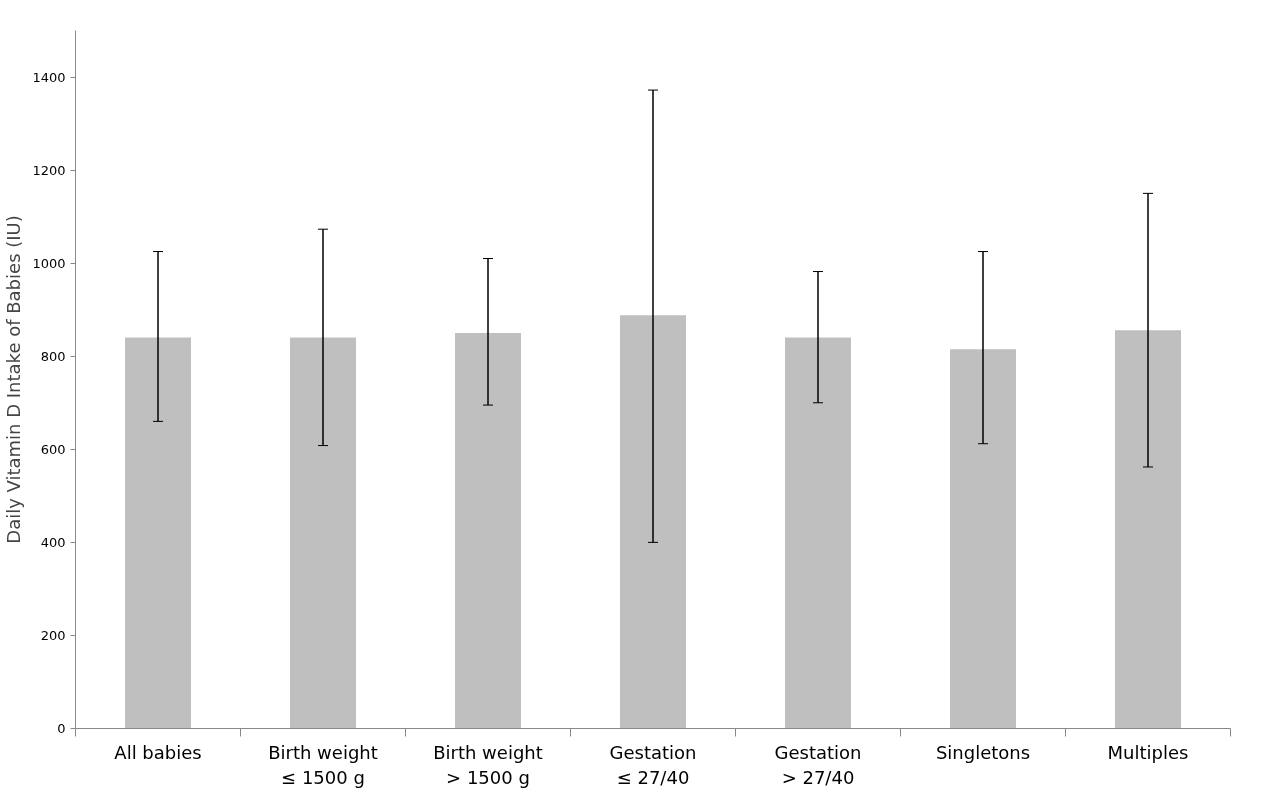 This screenshot has width=1282, height=799. Describe the element at coordinates (818, 764) in the screenshot. I see `x-tick-label: Gestation > 27/40` at that location.